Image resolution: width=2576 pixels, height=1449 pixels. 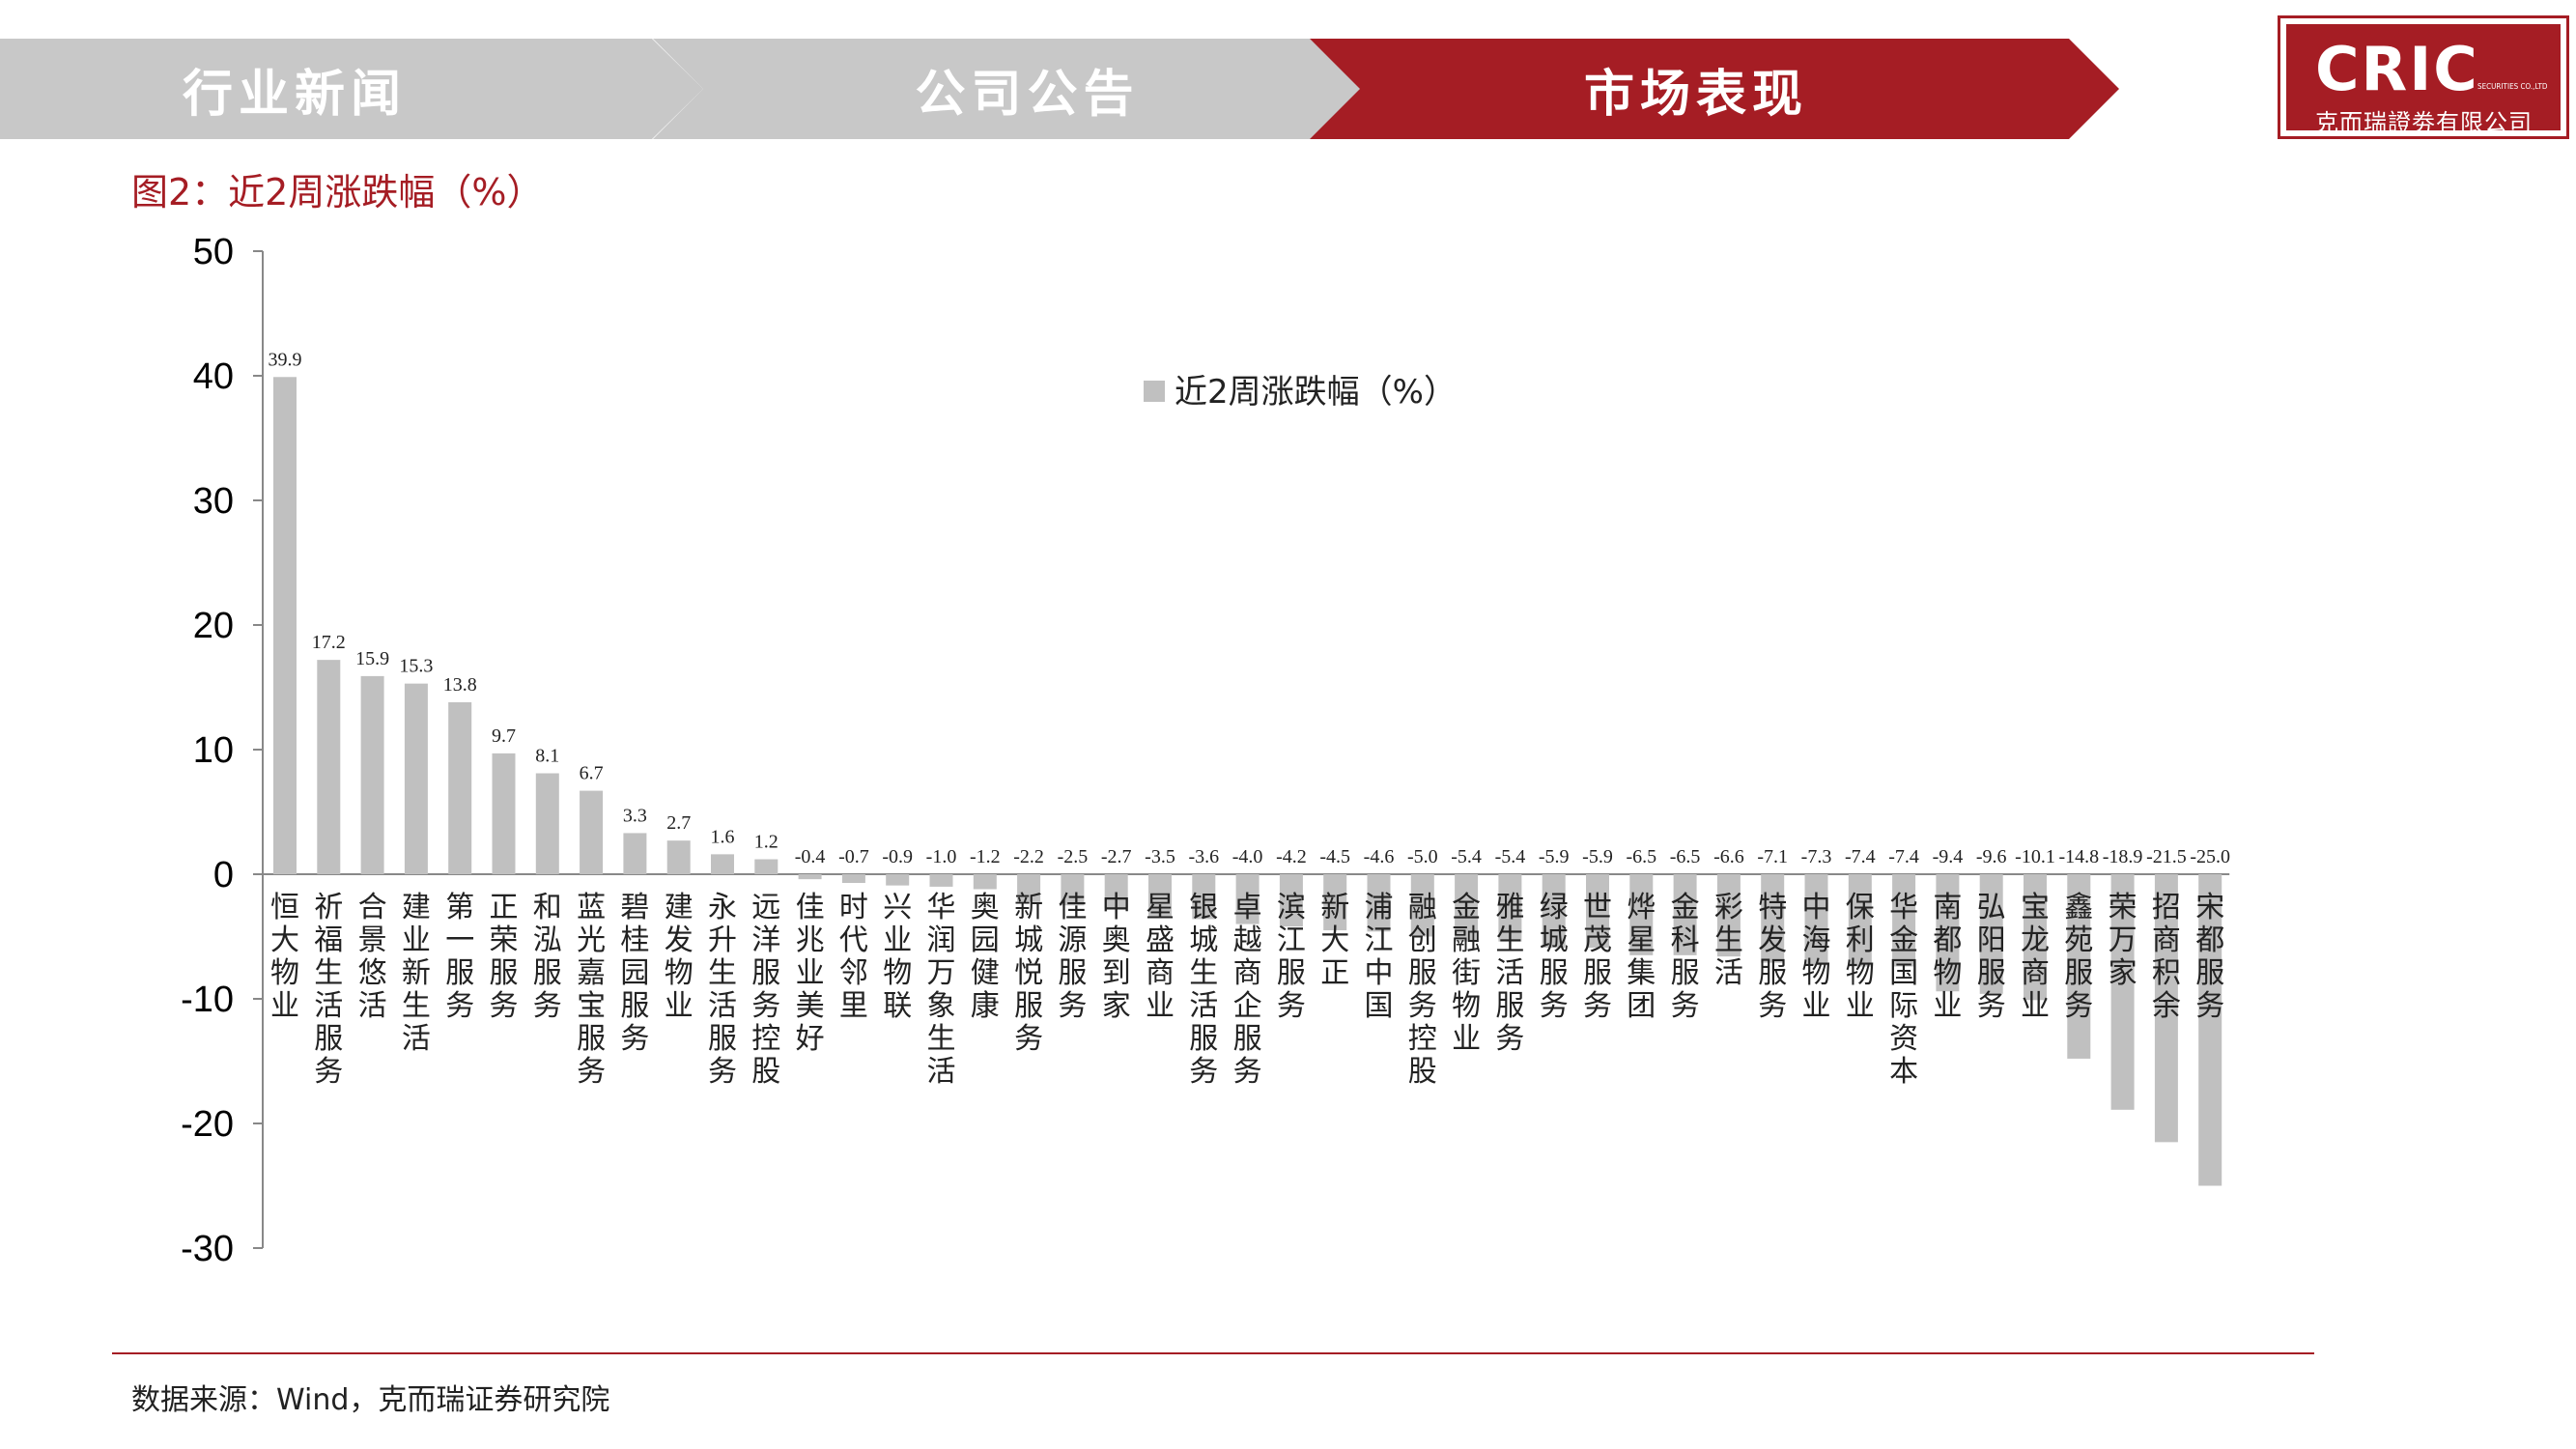 I want to click on category-label: 中海物业, so click(x=1816, y=957).